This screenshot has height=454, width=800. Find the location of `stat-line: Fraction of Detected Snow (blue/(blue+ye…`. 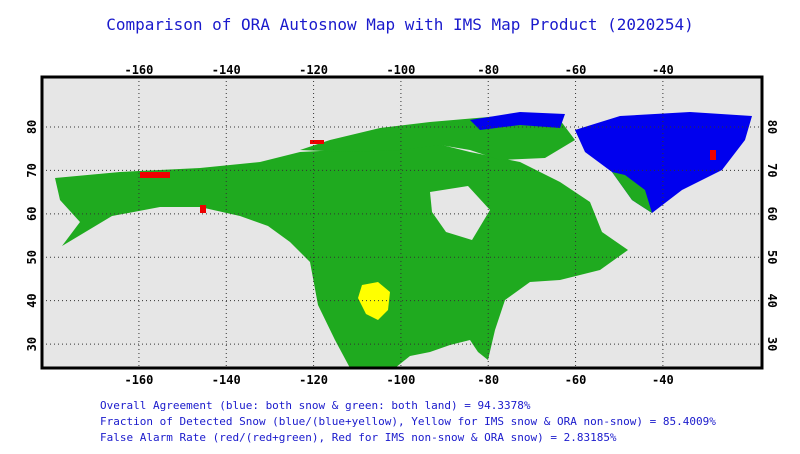

stat-line: Fraction of Detected Snow (blue/(blue+ye… is located at coordinates (408, 421).